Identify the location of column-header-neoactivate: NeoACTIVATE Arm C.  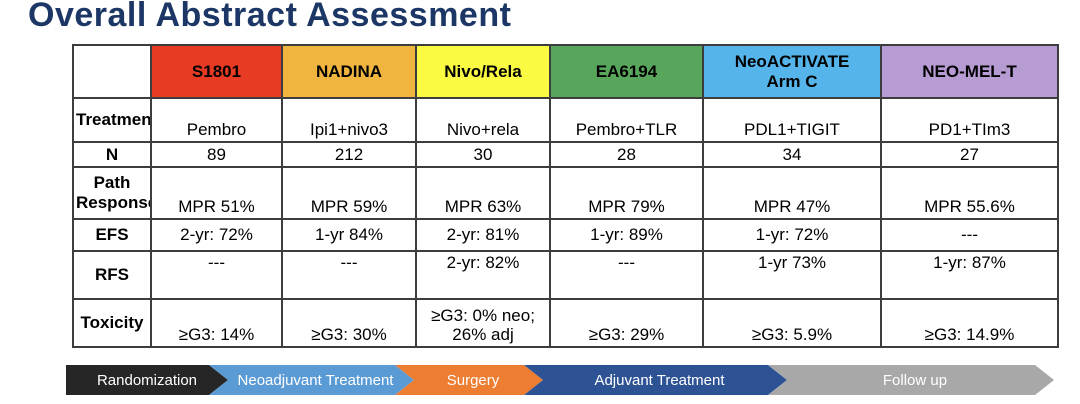
(792, 71).